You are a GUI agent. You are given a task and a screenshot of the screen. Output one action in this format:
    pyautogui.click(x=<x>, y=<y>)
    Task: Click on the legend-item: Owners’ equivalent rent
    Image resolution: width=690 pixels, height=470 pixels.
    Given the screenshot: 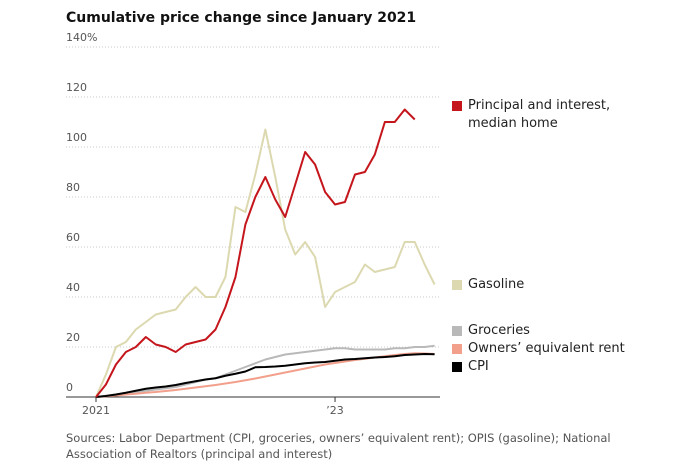 What is the action you would take?
    pyautogui.click(x=540, y=349)
    